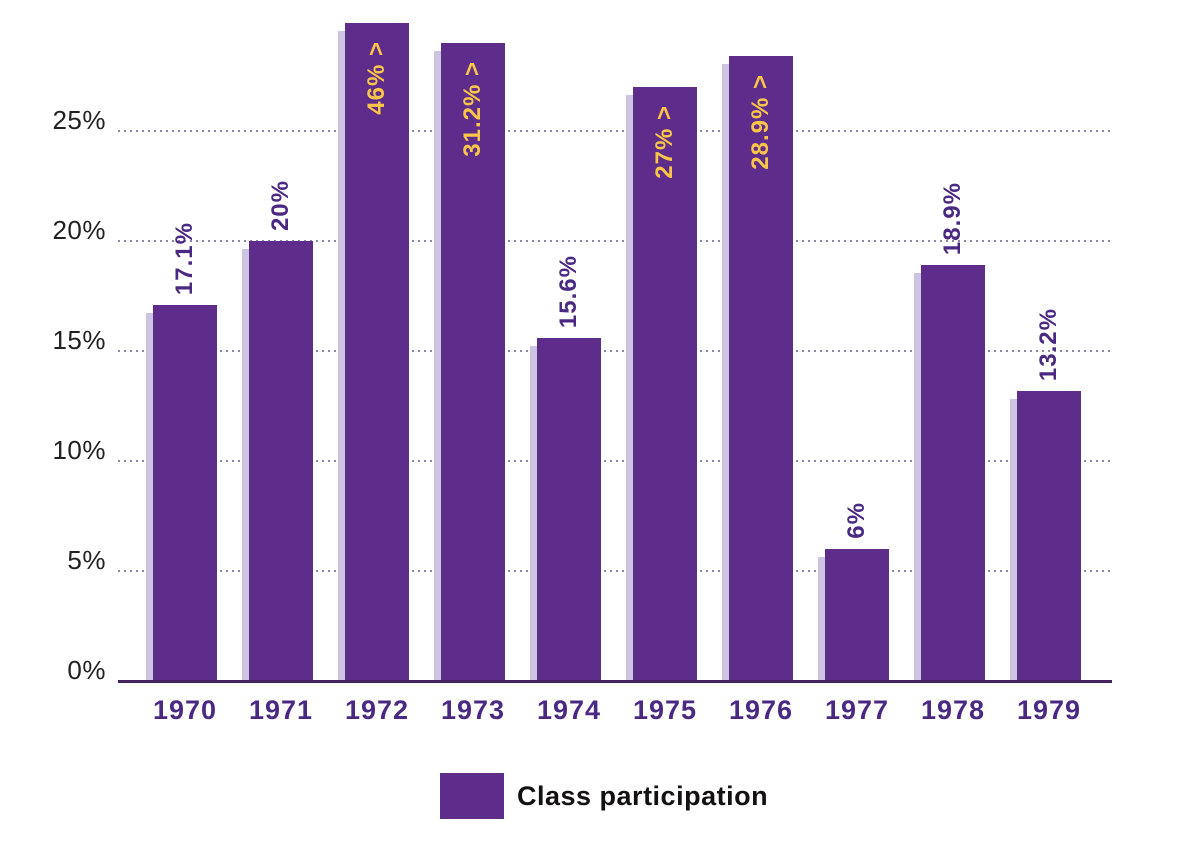  What do you see at coordinates (1049, 536) in the screenshot?
I see `bar-1979` at bounding box center [1049, 536].